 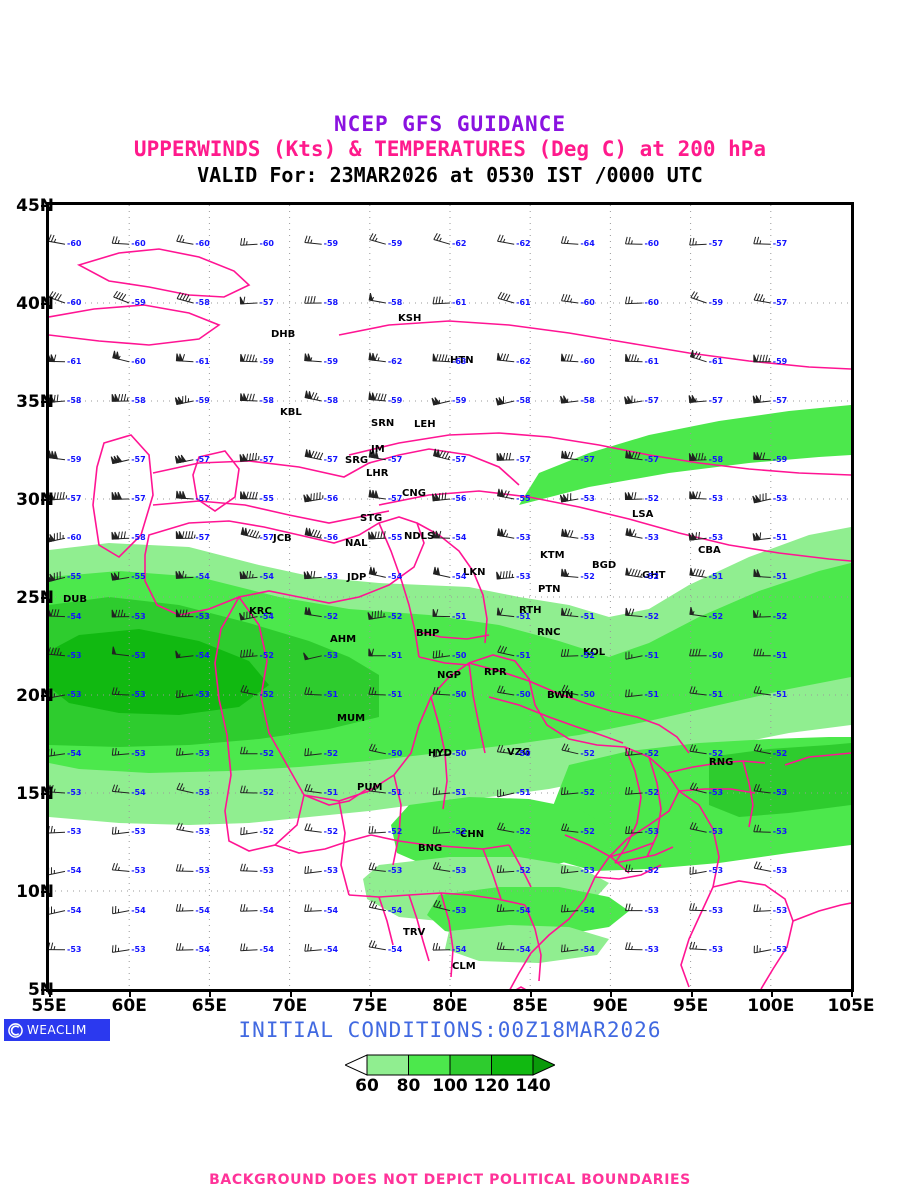 I want to click on weaclim-circle-icon, so click(x=15, y=1030).